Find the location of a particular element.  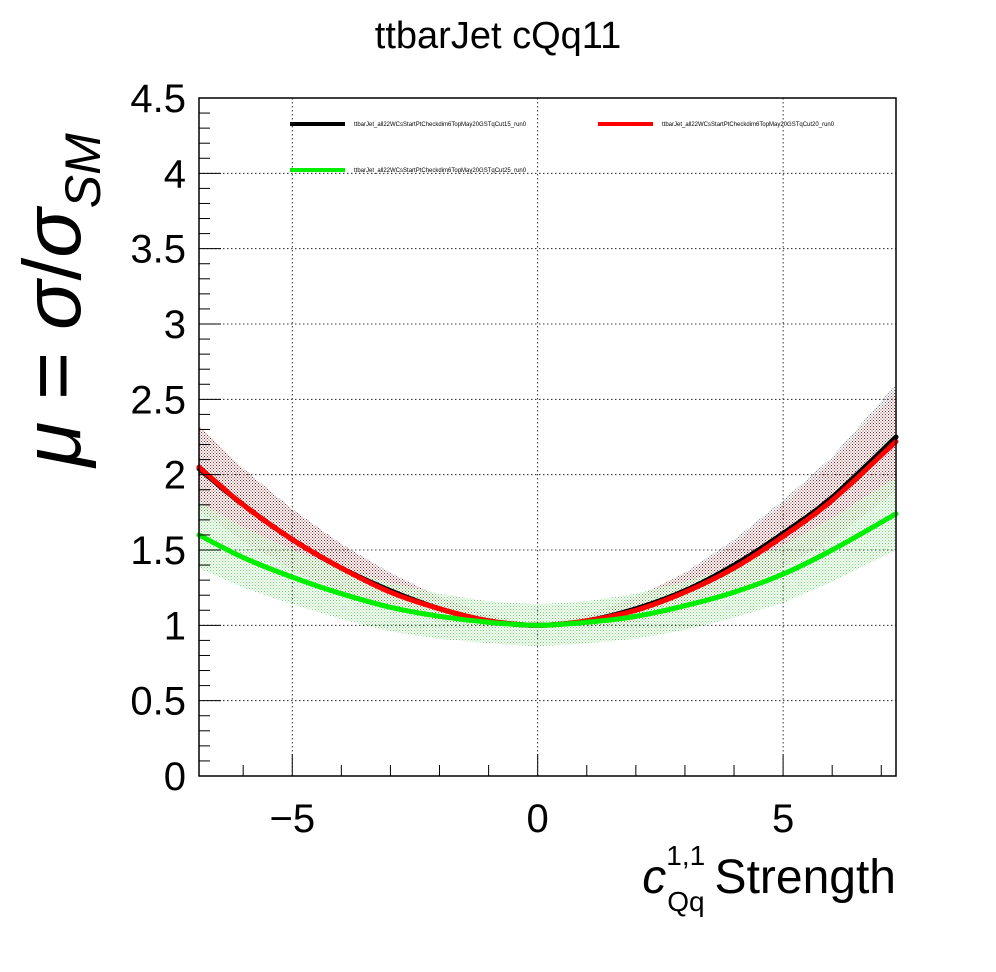

y-tick-label: 2 is located at coordinates (175, 476).